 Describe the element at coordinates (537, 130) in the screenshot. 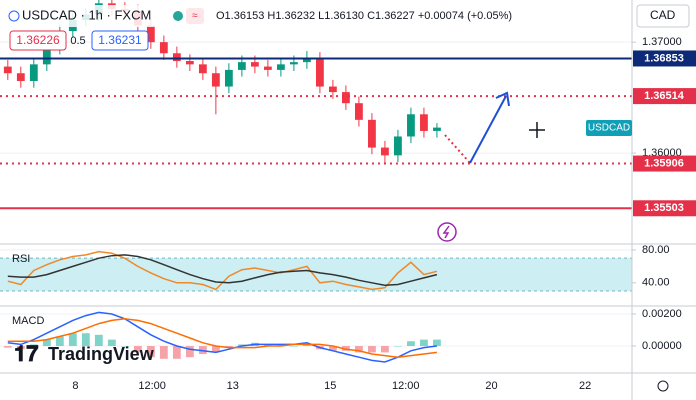

I see `crosshair` at that location.